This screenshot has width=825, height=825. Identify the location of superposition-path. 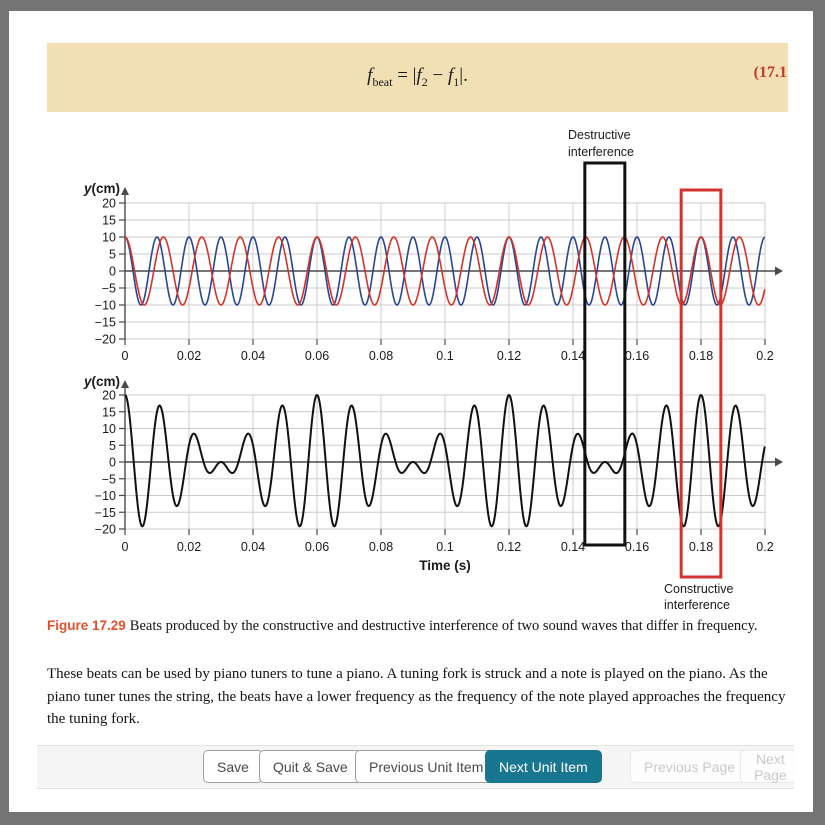
(445, 461).